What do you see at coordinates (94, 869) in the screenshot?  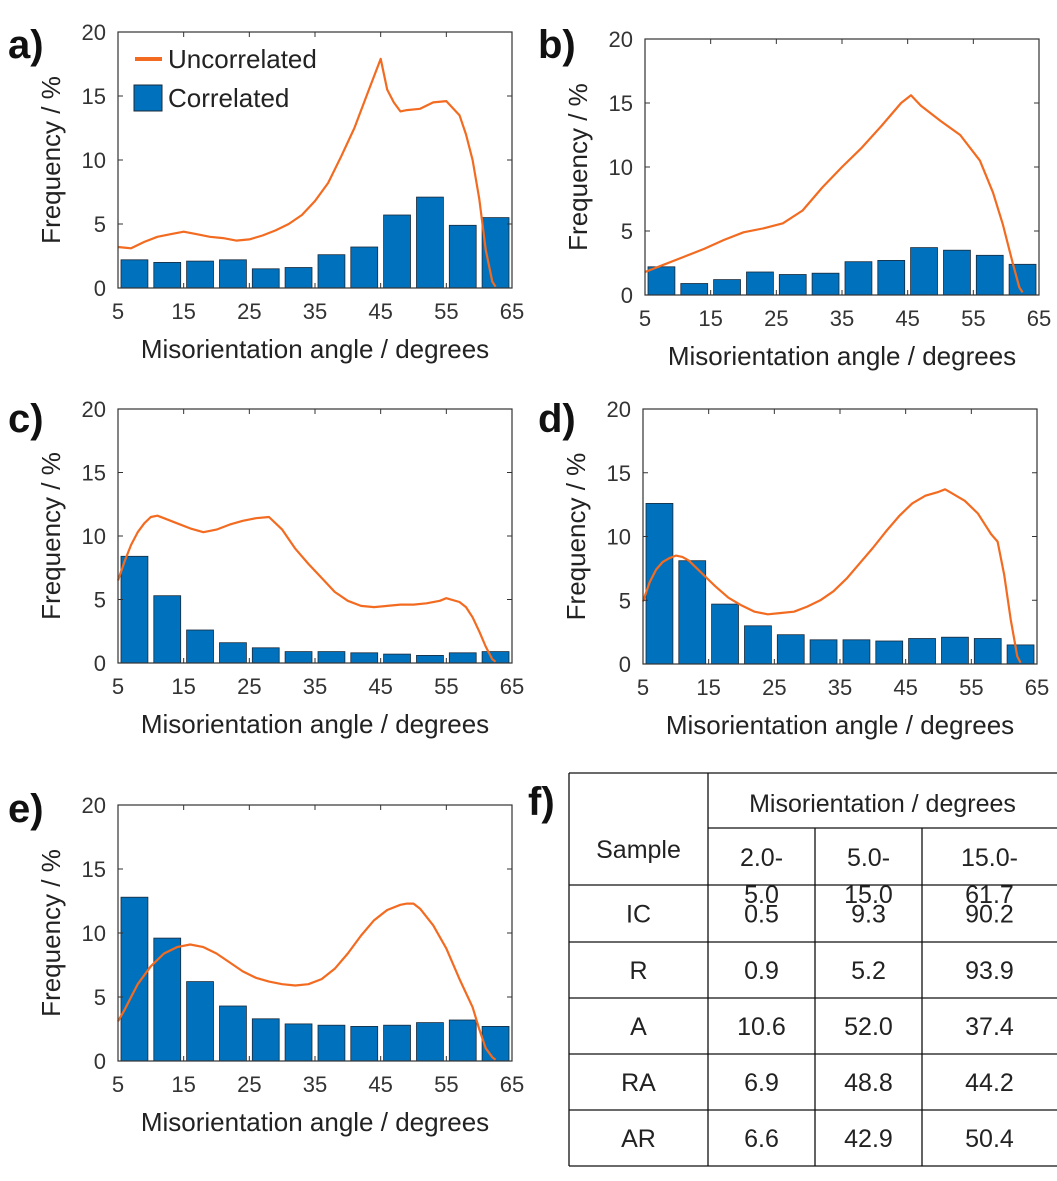 I see `y-tick-label: 15` at bounding box center [94, 869].